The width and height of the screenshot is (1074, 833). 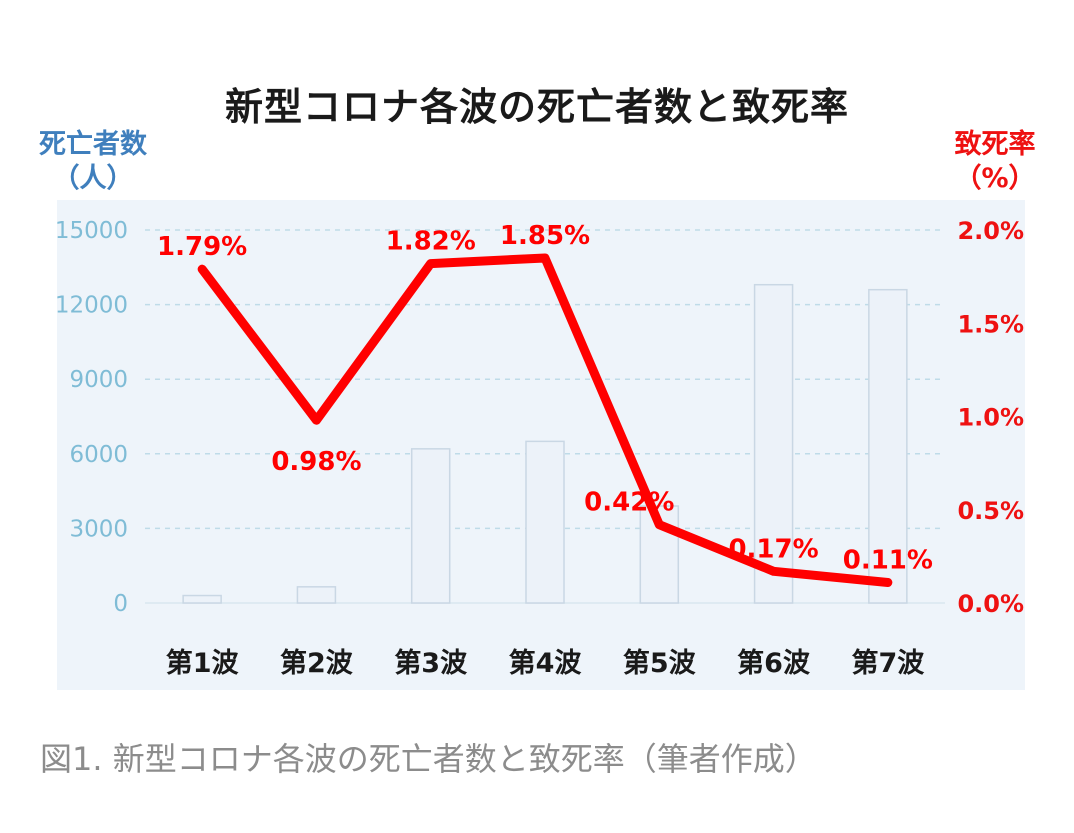 I want to click on data-label: 0.98%, so click(x=316, y=462).